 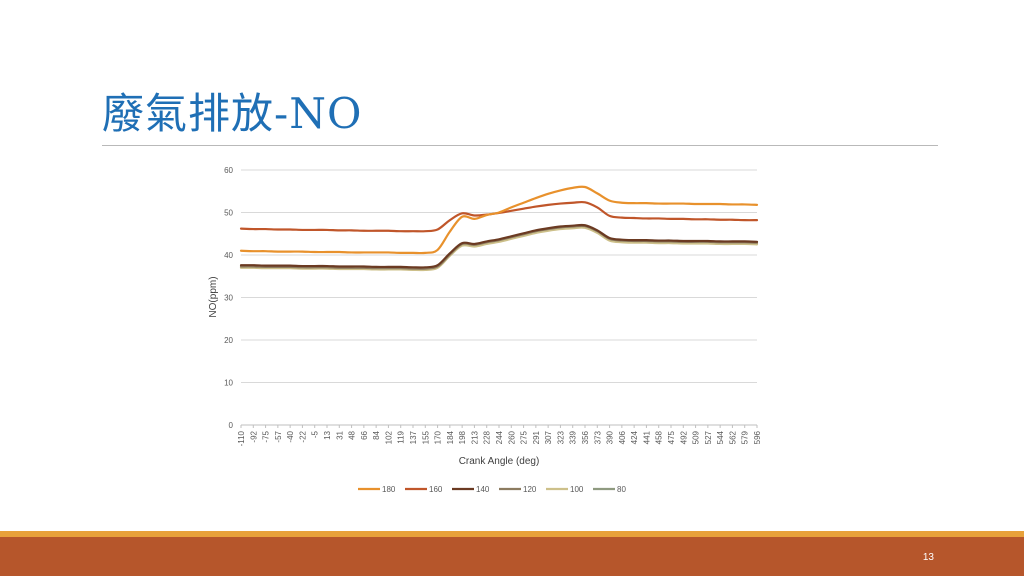 What do you see at coordinates (436, 489) in the screenshot?
I see `legend-label-160: 160` at bounding box center [436, 489].